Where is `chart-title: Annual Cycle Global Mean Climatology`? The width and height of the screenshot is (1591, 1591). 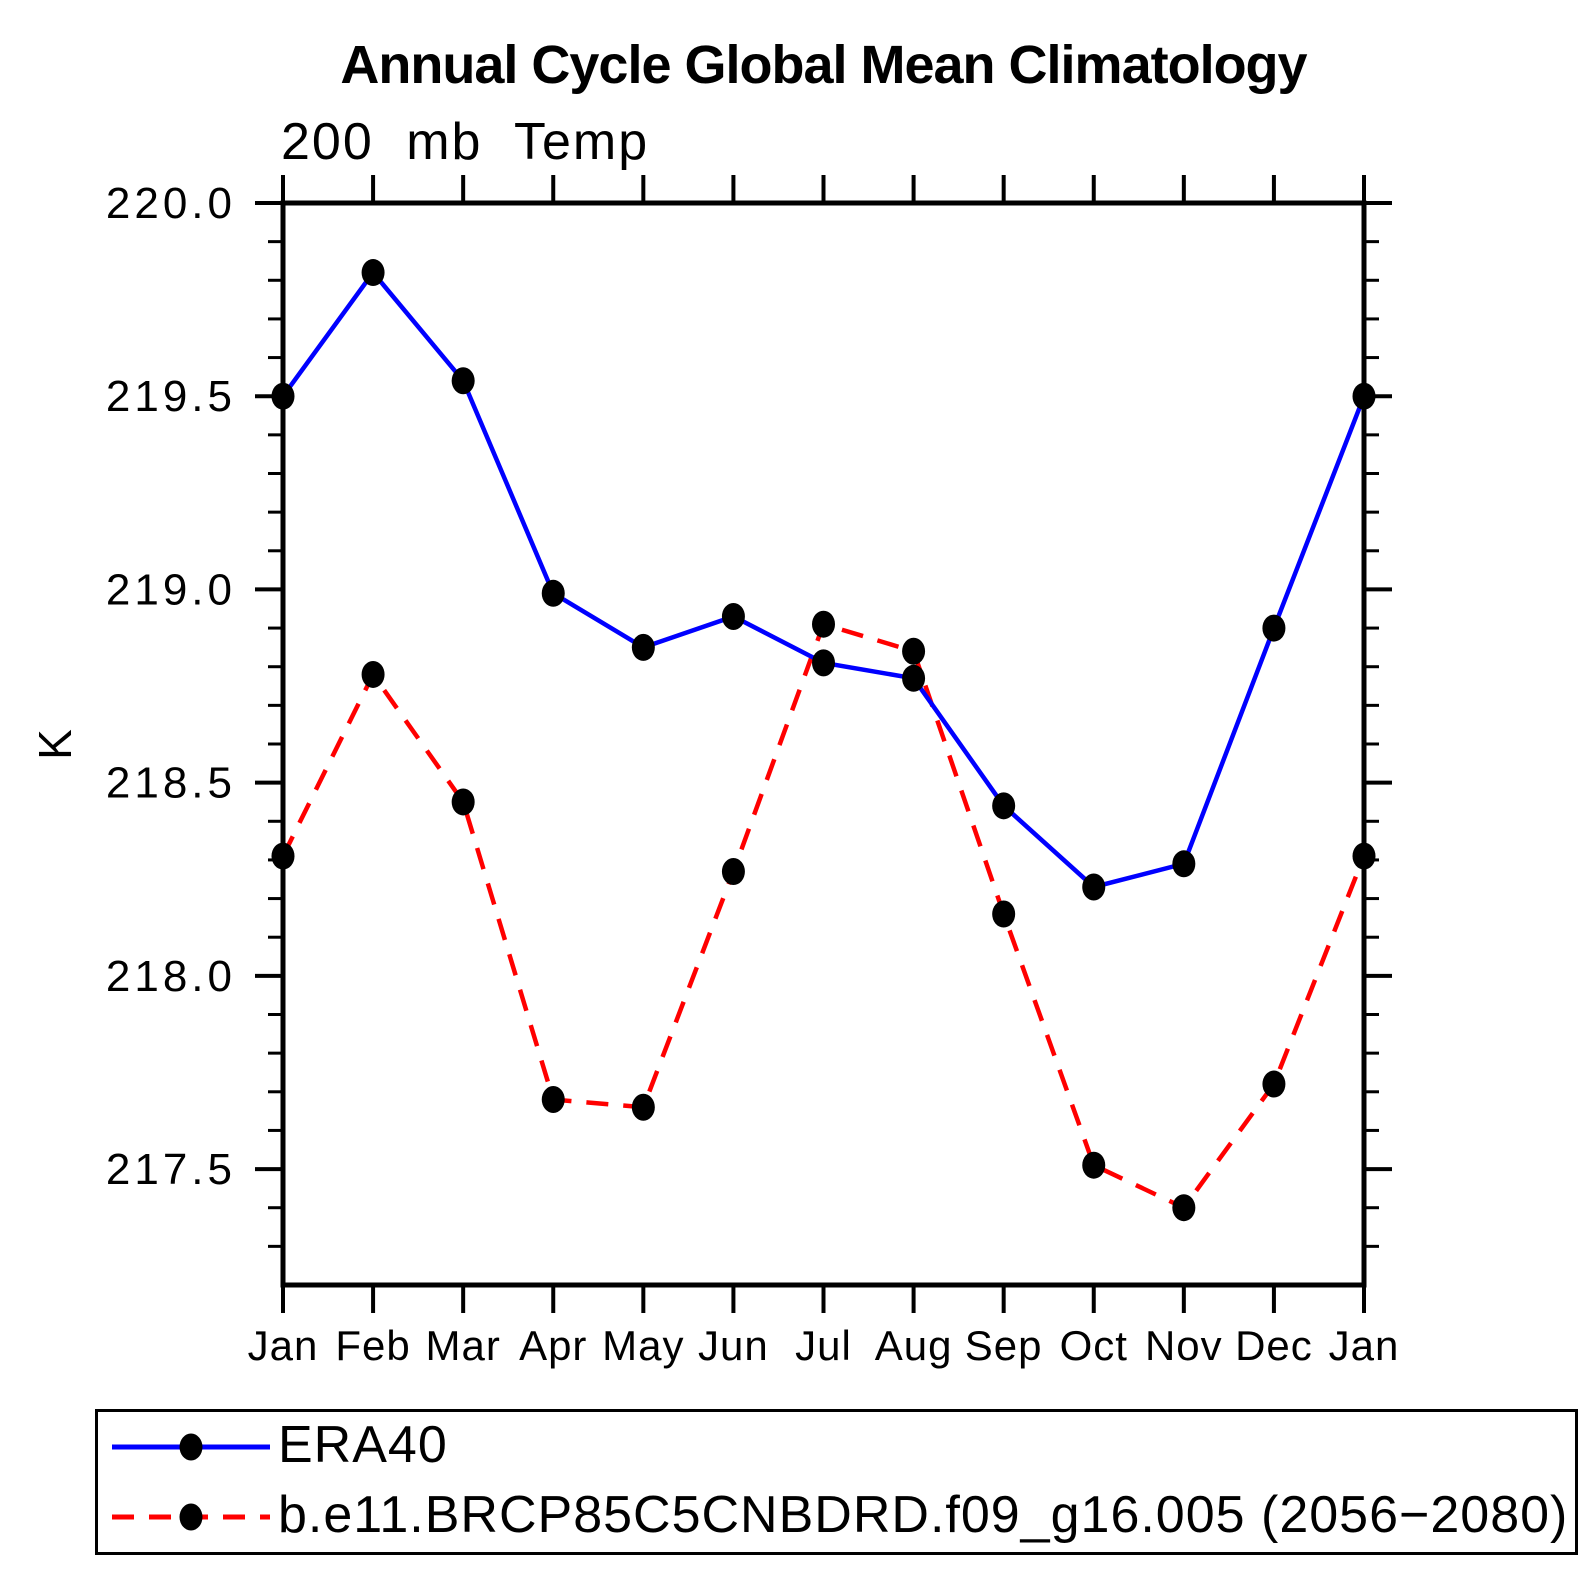 chart-title: Annual Cycle Global Mean Climatology is located at coordinates (823, 65).